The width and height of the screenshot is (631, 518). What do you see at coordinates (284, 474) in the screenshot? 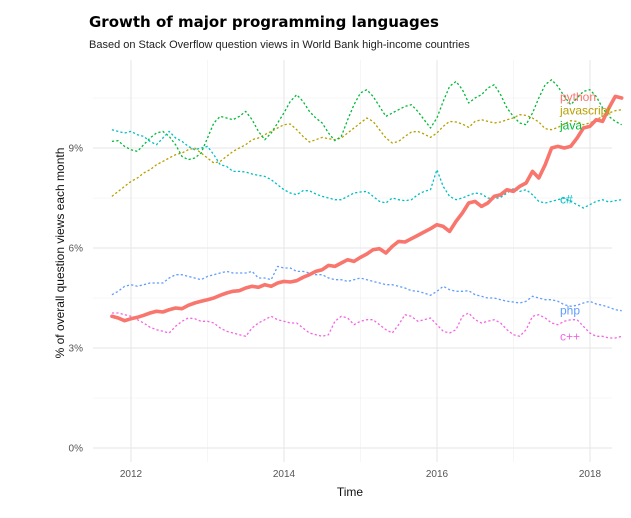
I see `x-tick-label: 2014` at bounding box center [284, 474].